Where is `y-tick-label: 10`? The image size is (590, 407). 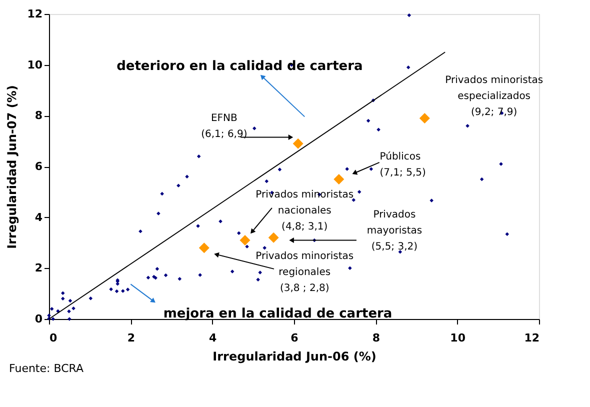
y-tick-label: 10 is located at coordinates (35, 65).